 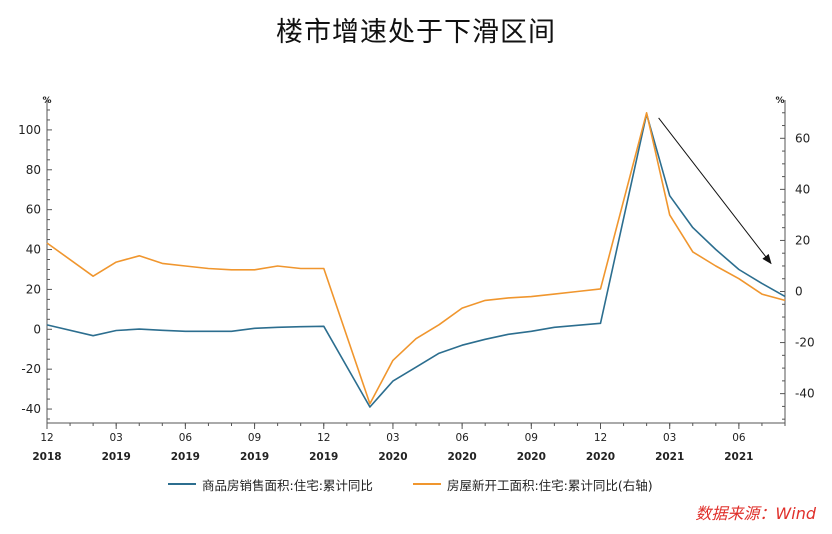 I want to click on right-axis-tick-label: 20, so click(x=802, y=240).